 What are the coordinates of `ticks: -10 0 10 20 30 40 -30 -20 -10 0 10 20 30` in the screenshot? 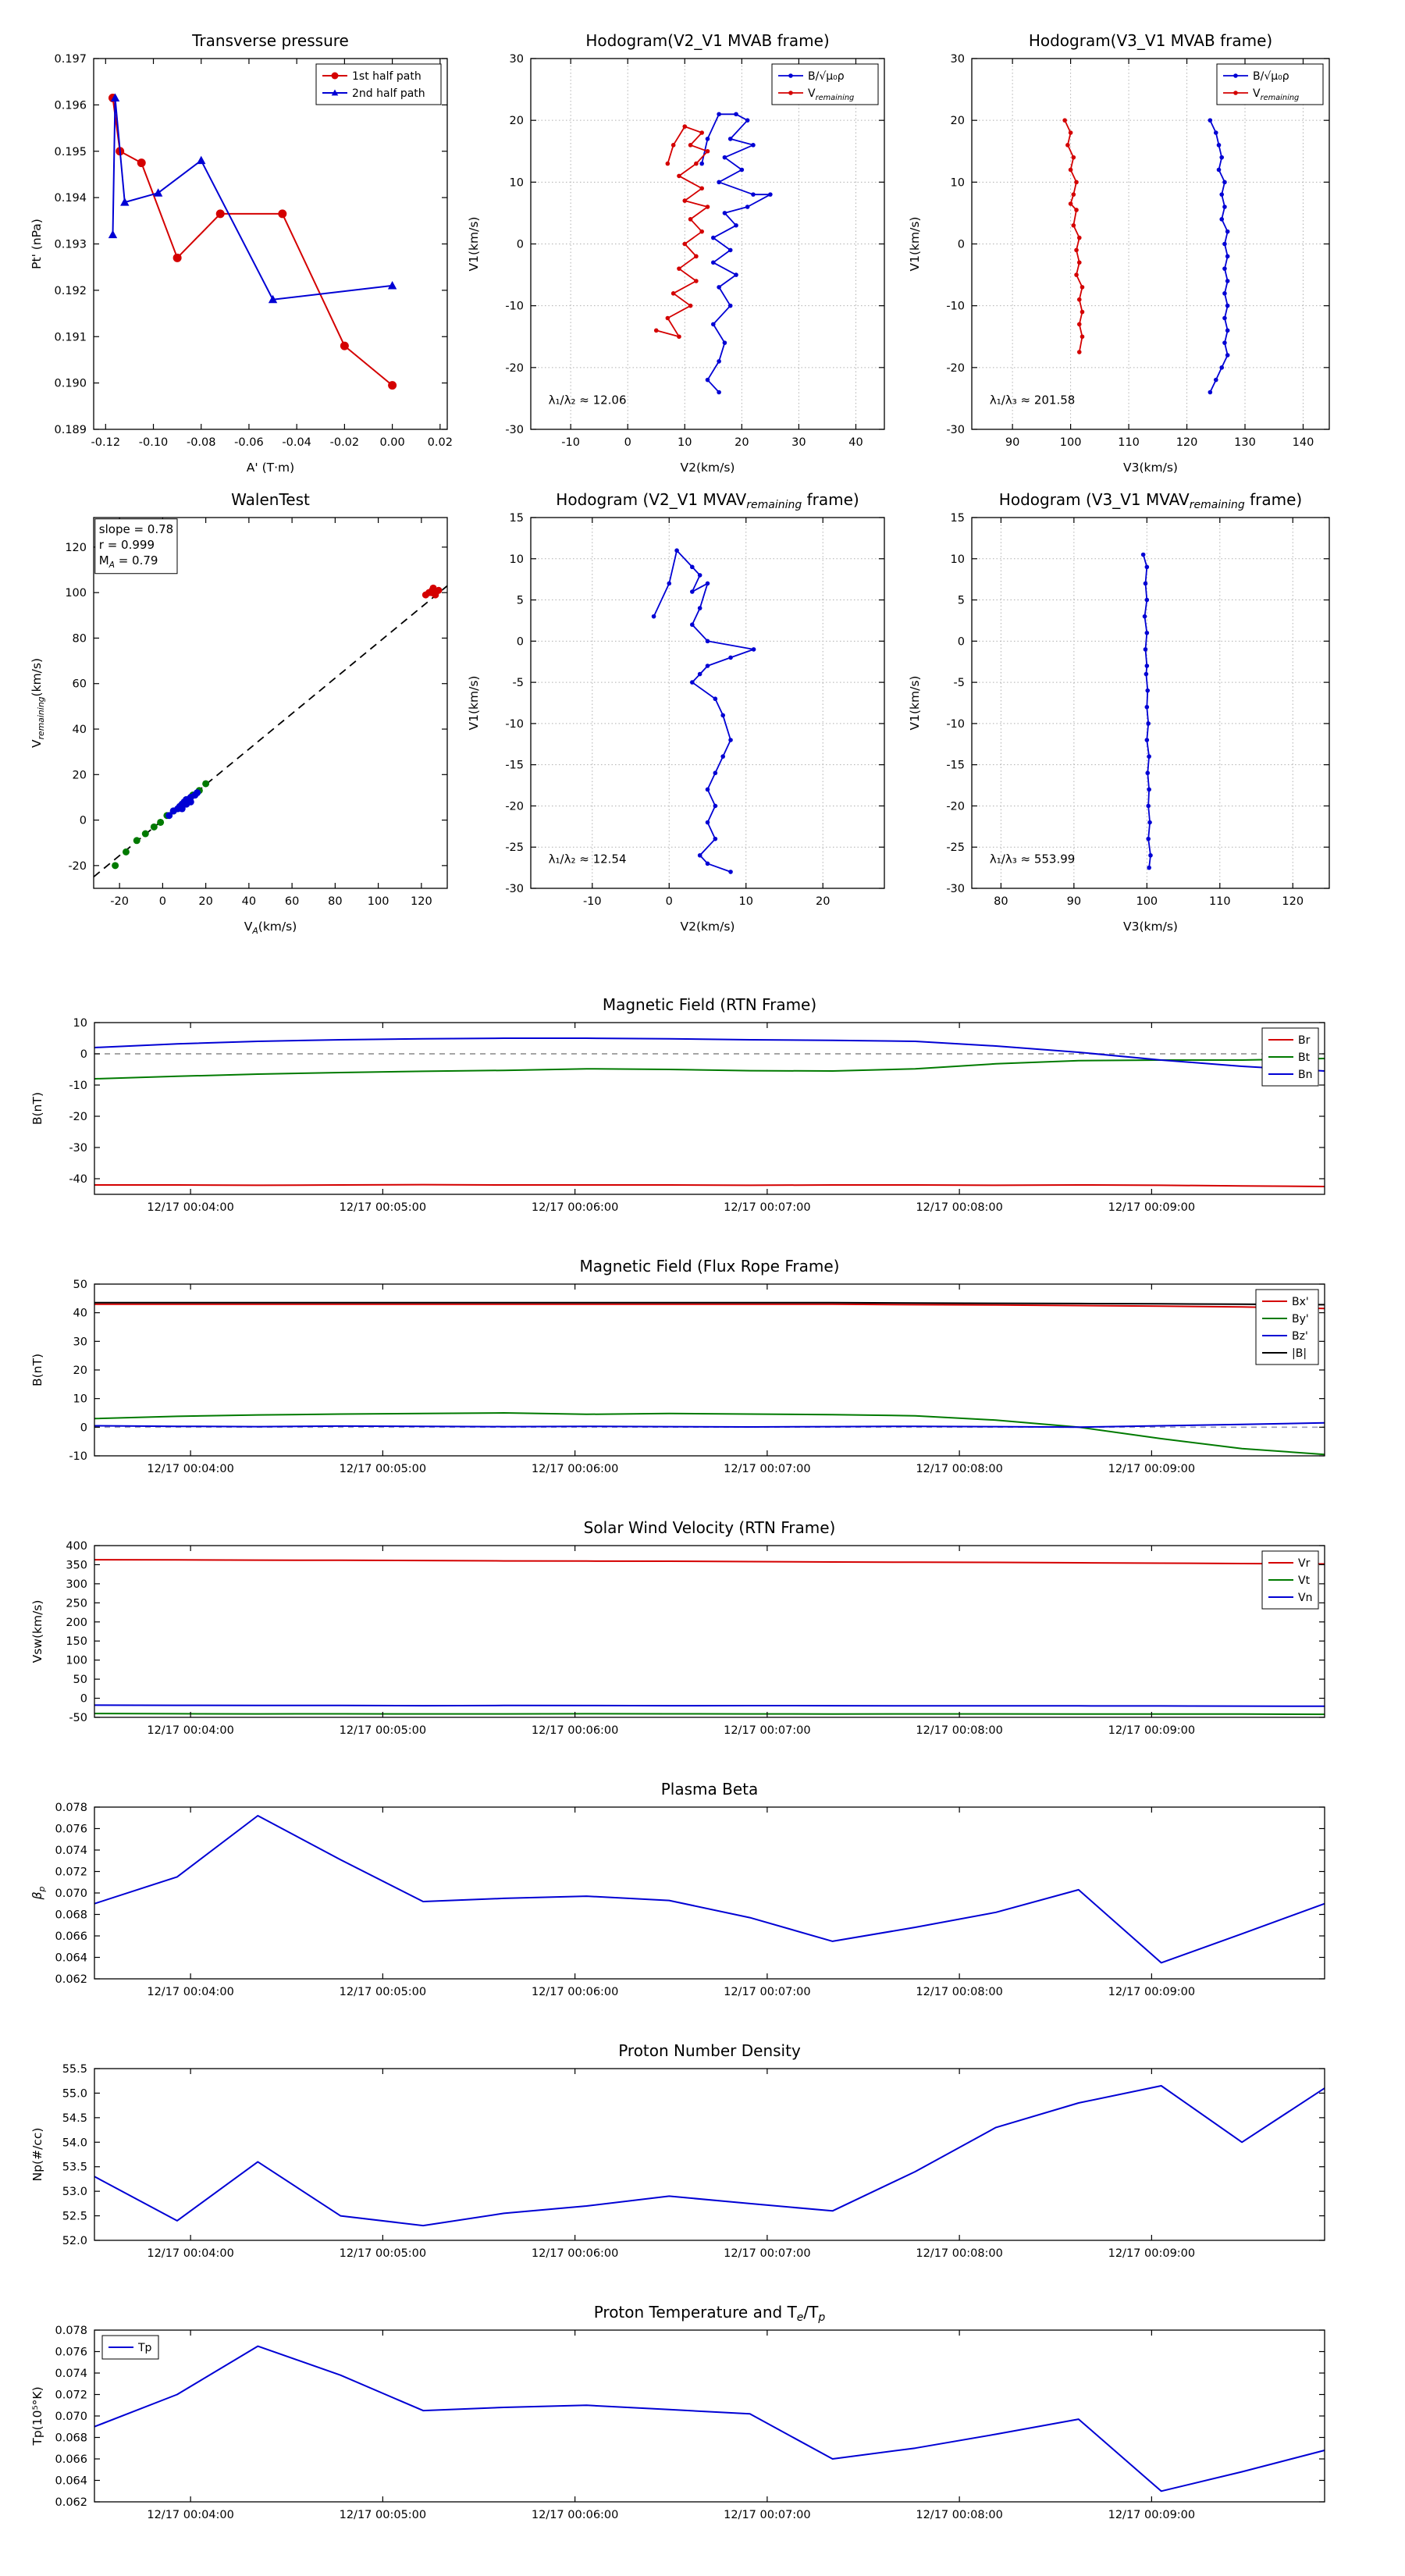 It's located at (694, 251).